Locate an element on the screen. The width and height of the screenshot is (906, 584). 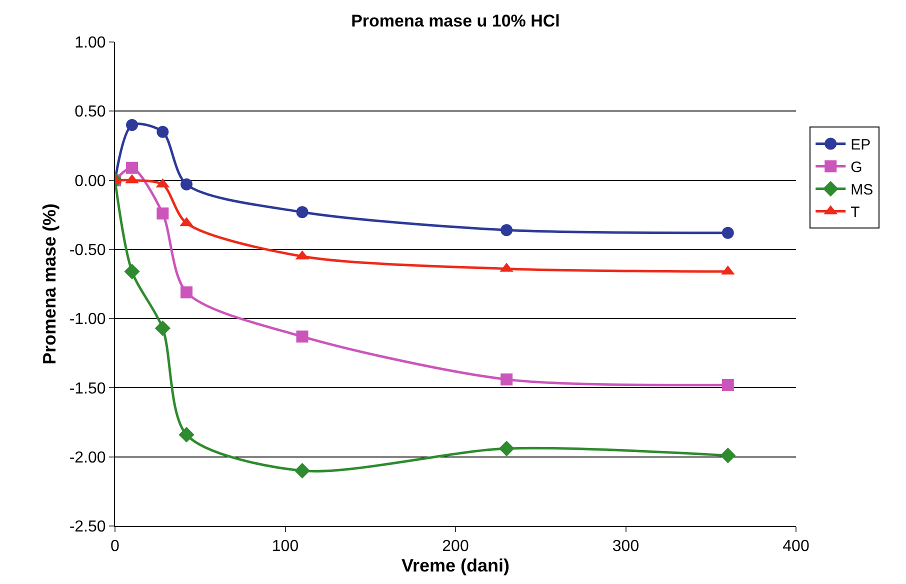
y-tick-label: -1.00 is located at coordinates (87, 319).